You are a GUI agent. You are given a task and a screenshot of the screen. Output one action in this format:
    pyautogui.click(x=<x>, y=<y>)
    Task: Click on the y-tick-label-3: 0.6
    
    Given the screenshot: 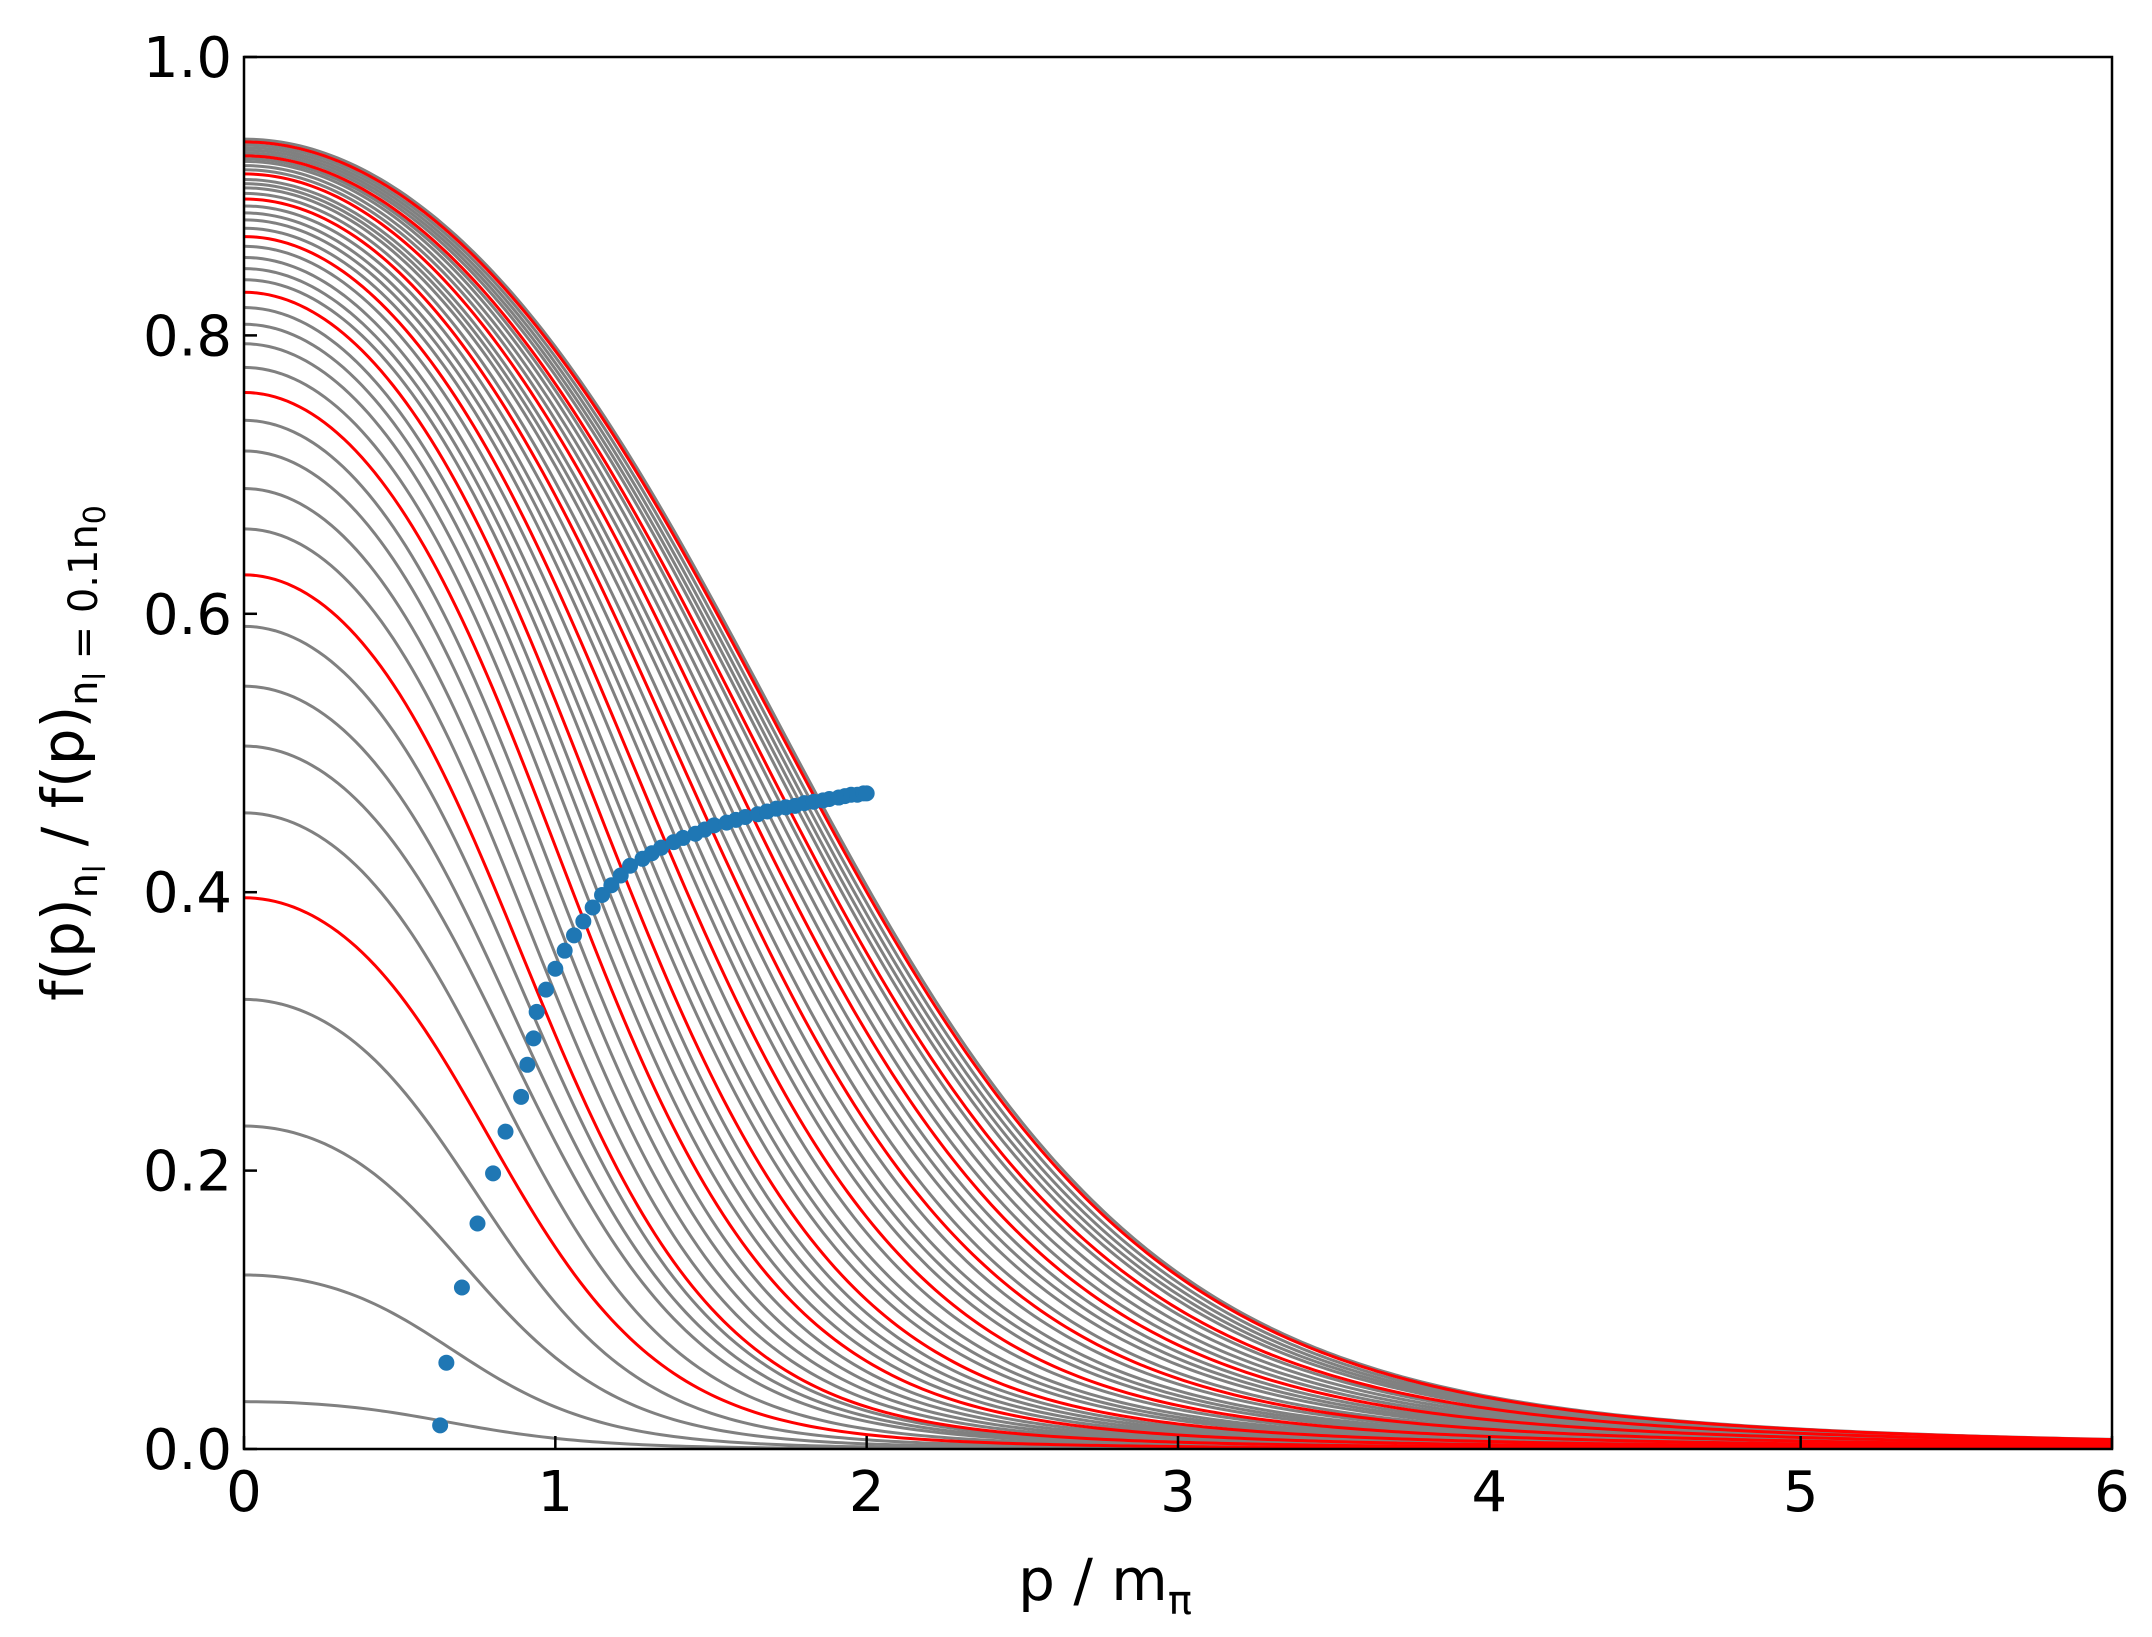 What is the action you would take?
    pyautogui.click(x=187, y=615)
    